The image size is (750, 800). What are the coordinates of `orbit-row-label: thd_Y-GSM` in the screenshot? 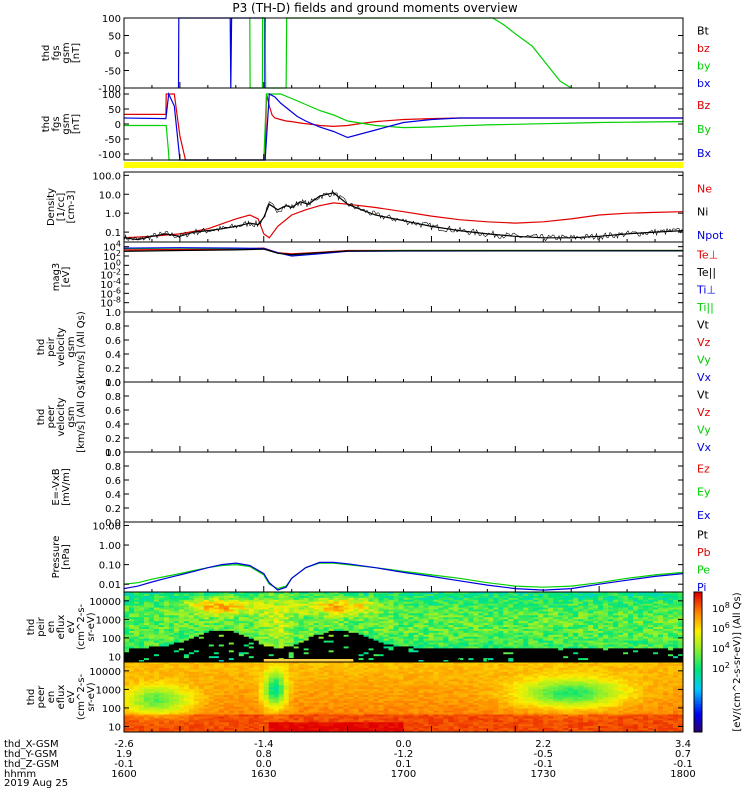 It's located at (30, 754).